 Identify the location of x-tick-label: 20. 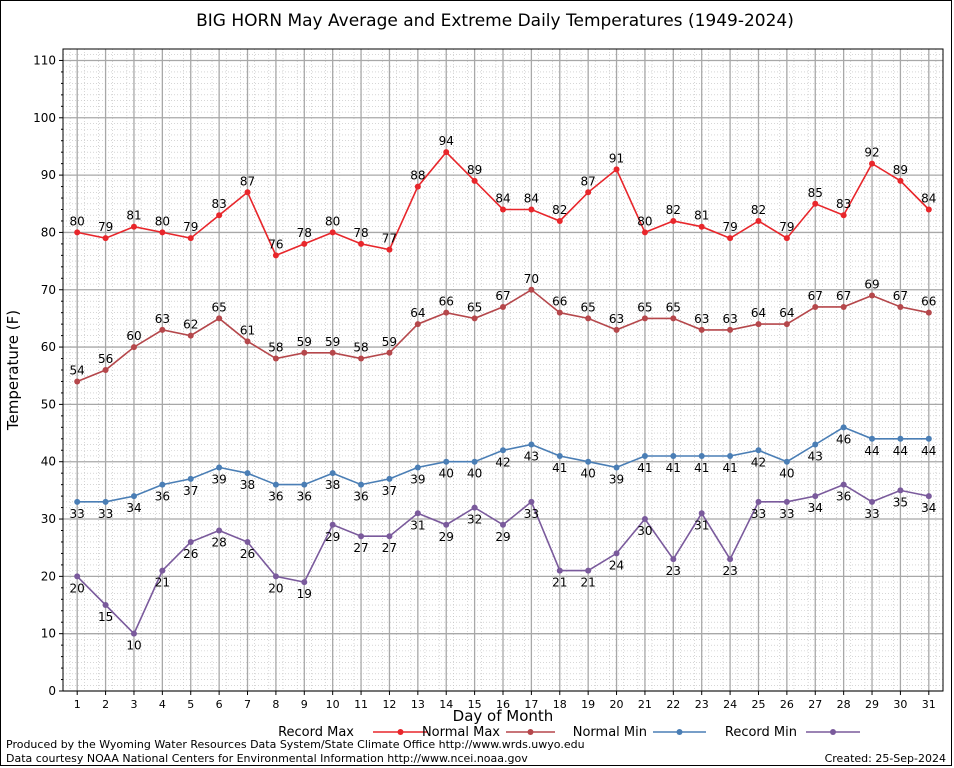
(617, 704).